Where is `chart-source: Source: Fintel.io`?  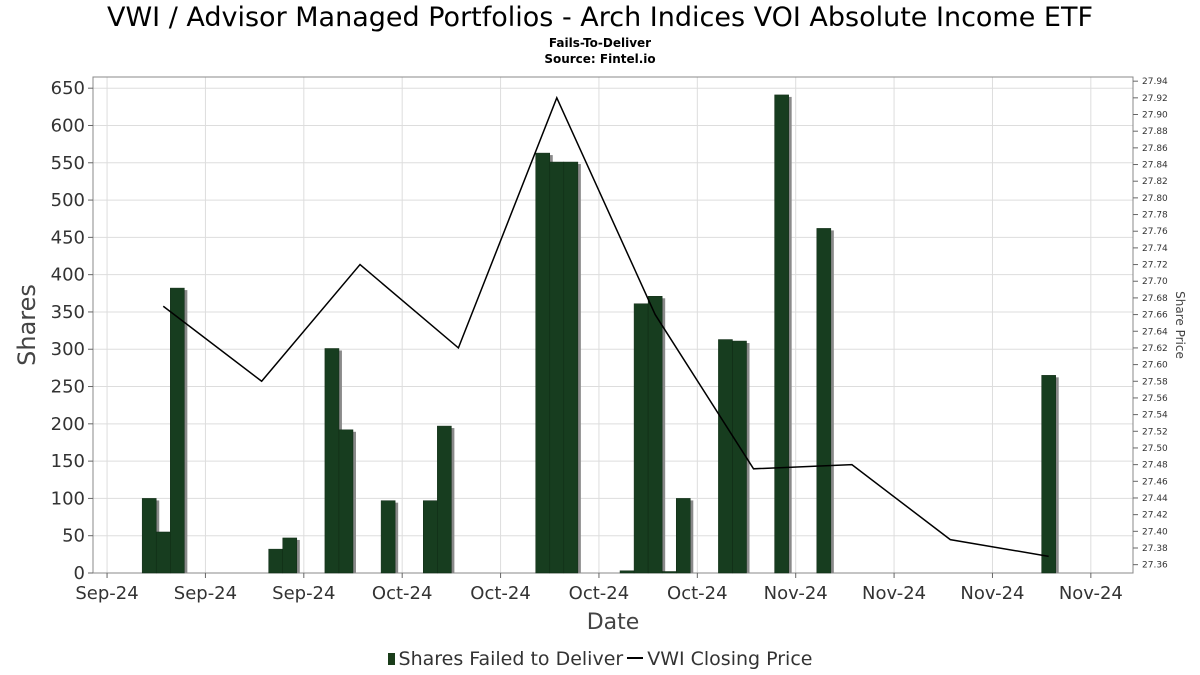 chart-source: Source: Fintel.io is located at coordinates (600, 59).